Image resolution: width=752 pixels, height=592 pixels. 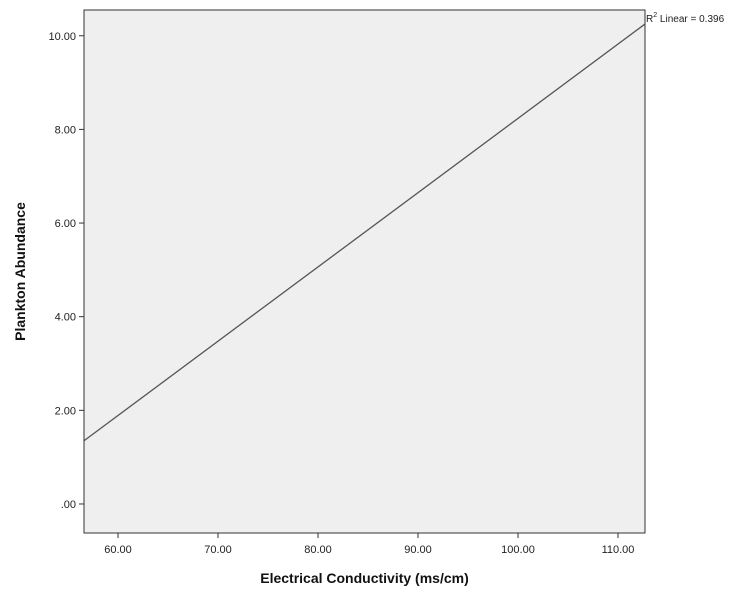 I want to click on x-tick-label: 80.00, so click(x=318, y=550).